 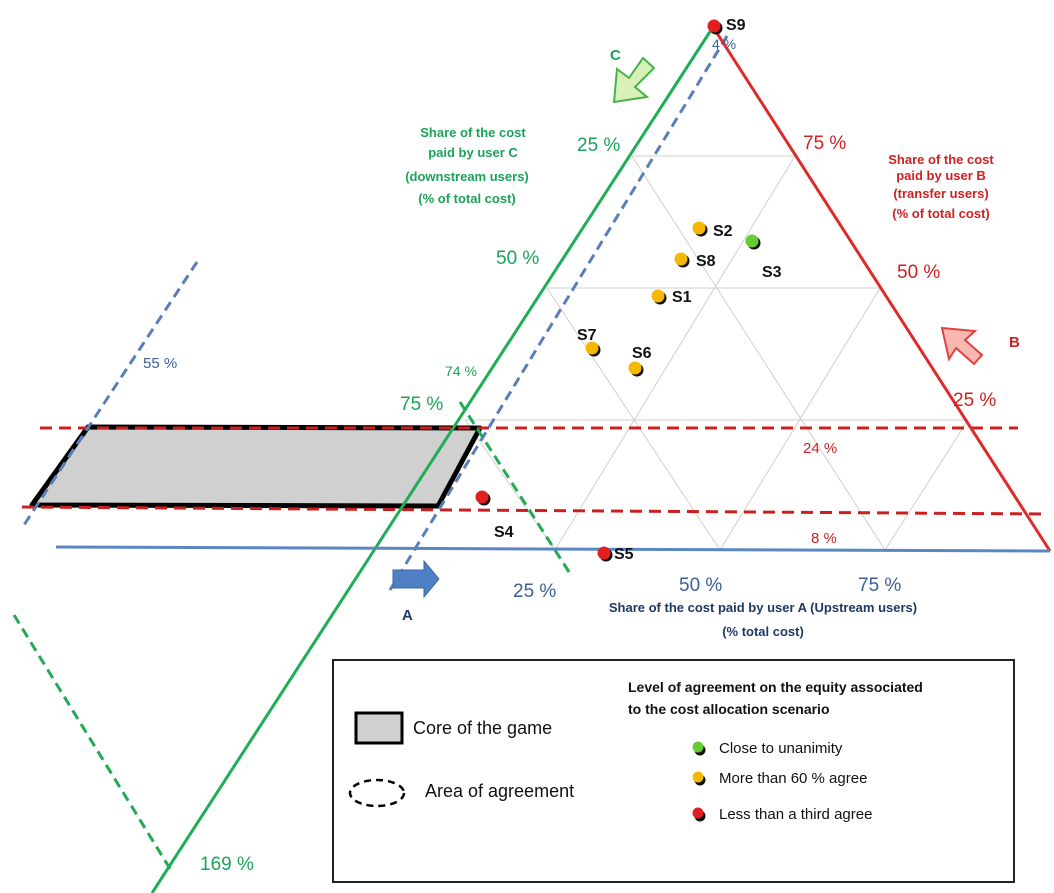 What do you see at coordinates (962, 346) in the screenshot?
I see `arrow-b-icon` at bounding box center [962, 346].